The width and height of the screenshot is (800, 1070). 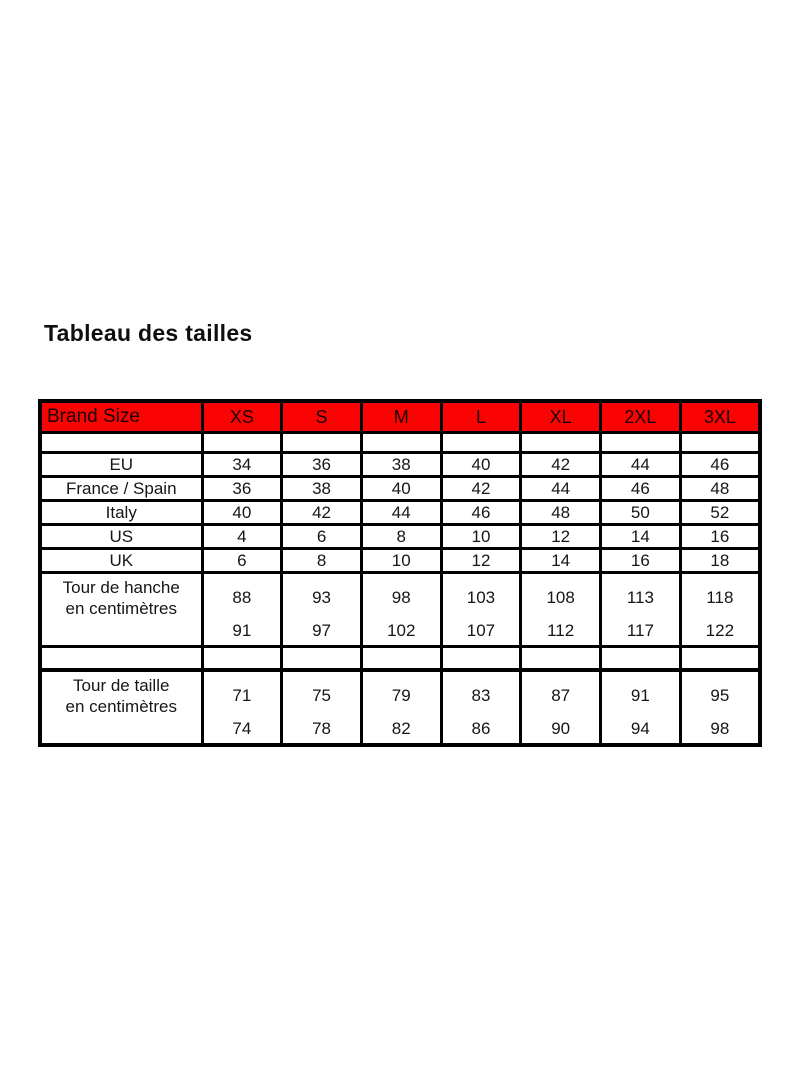 I want to click on value-max: 86, so click(x=481, y=728).